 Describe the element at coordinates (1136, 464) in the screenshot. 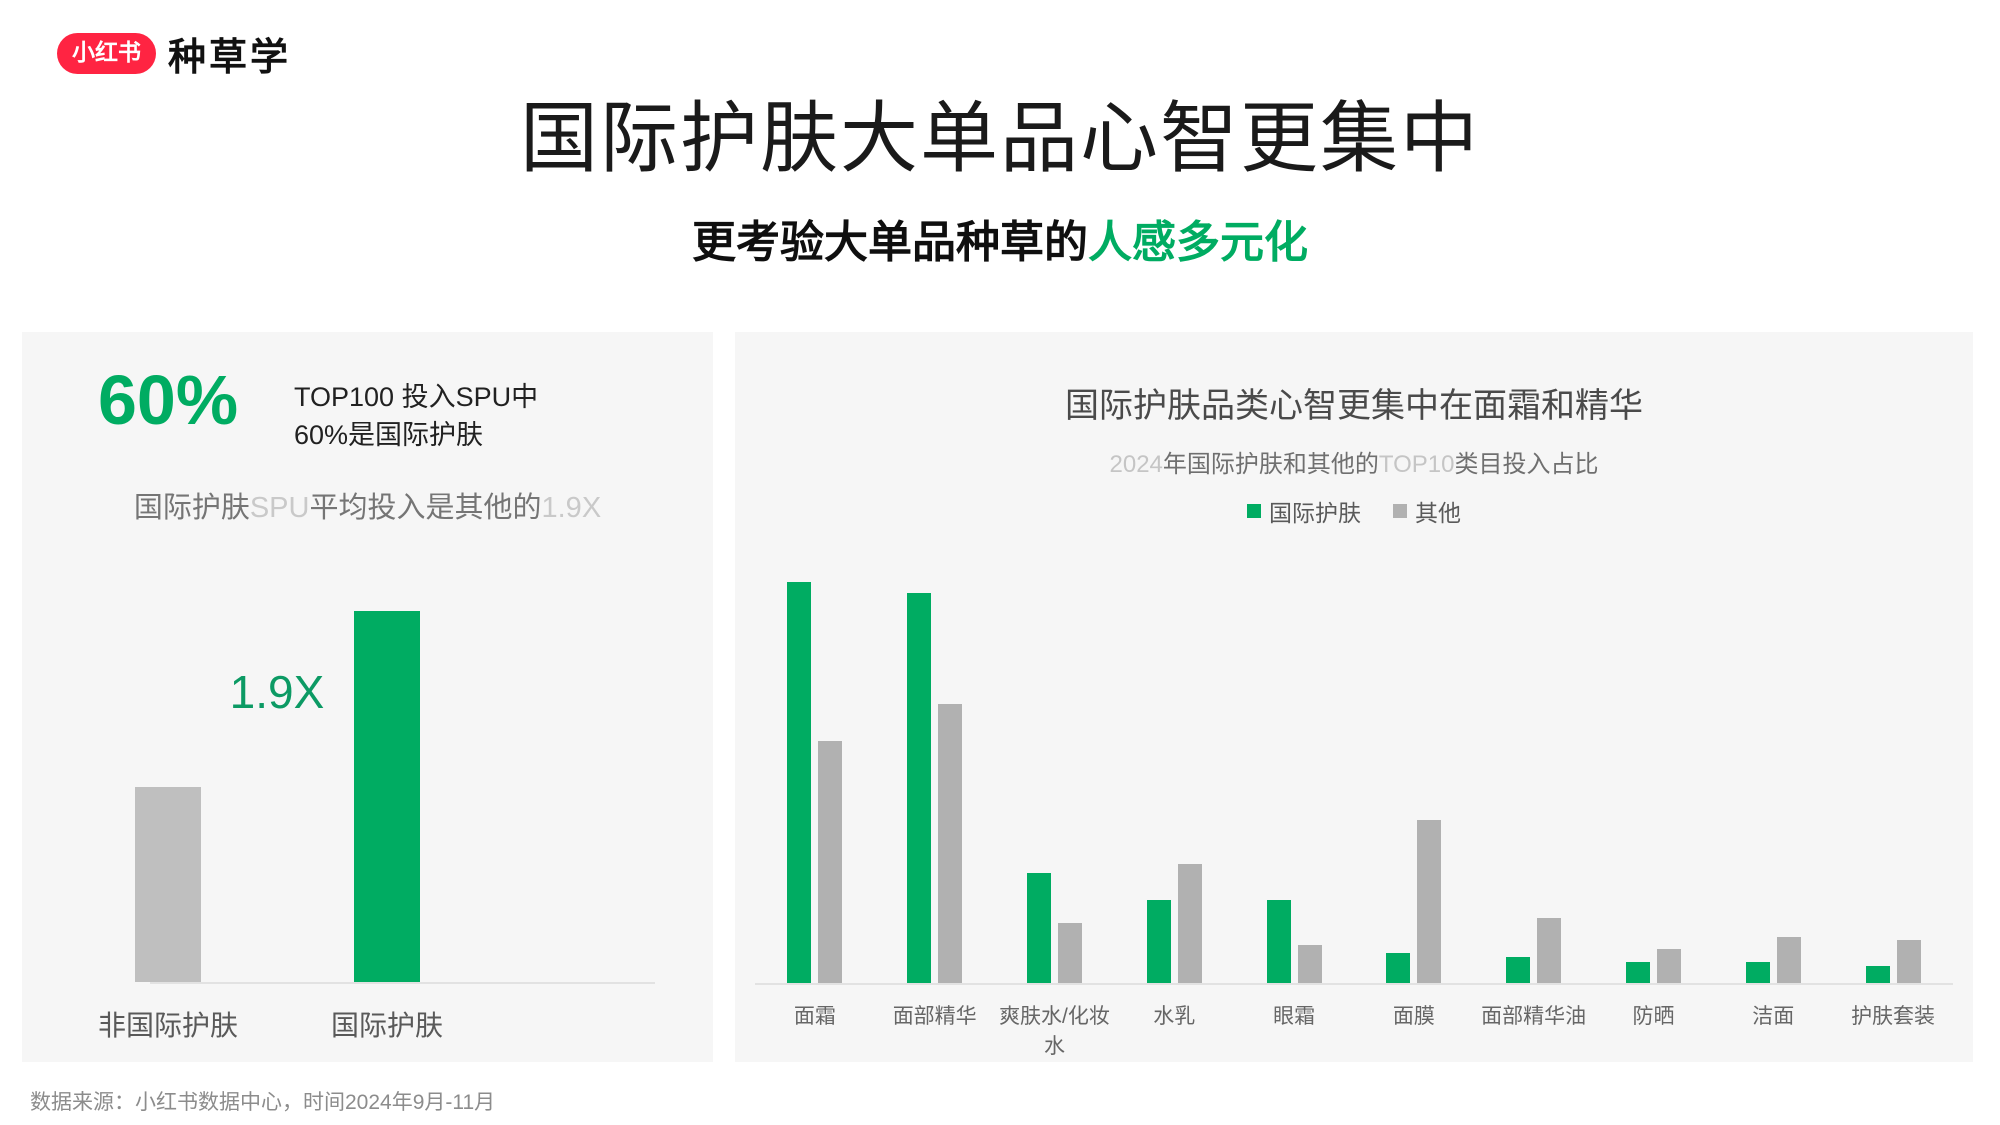

I see `chart-subtitle-p1: 2024` at that location.